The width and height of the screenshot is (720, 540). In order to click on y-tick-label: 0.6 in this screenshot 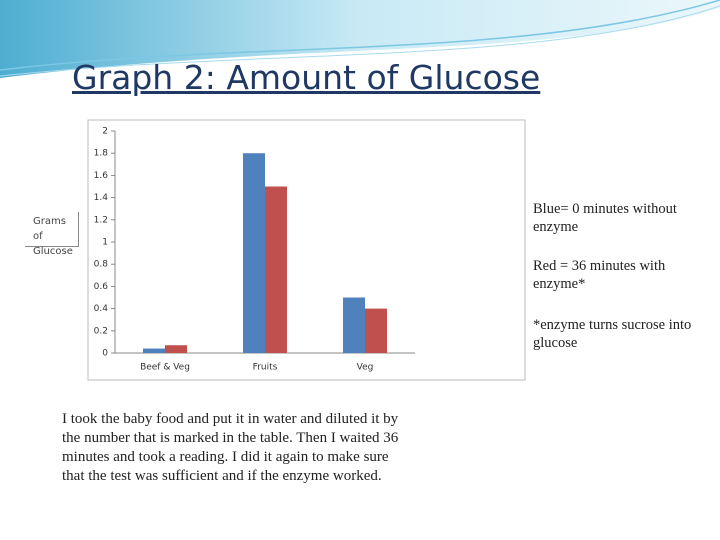, I will do `click(101, 287)`.